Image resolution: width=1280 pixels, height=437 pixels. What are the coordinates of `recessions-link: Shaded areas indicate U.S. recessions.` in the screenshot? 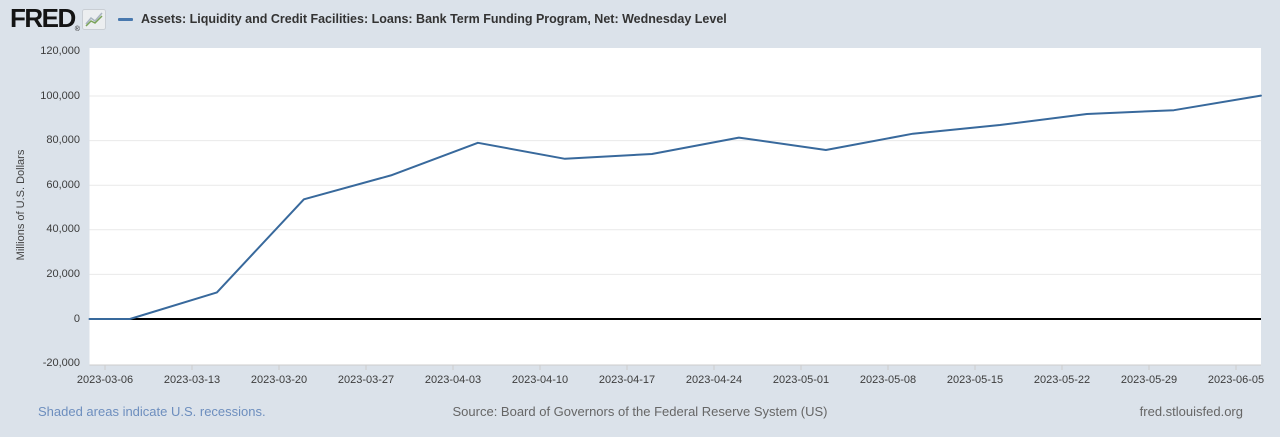 It's located at (152, 411).